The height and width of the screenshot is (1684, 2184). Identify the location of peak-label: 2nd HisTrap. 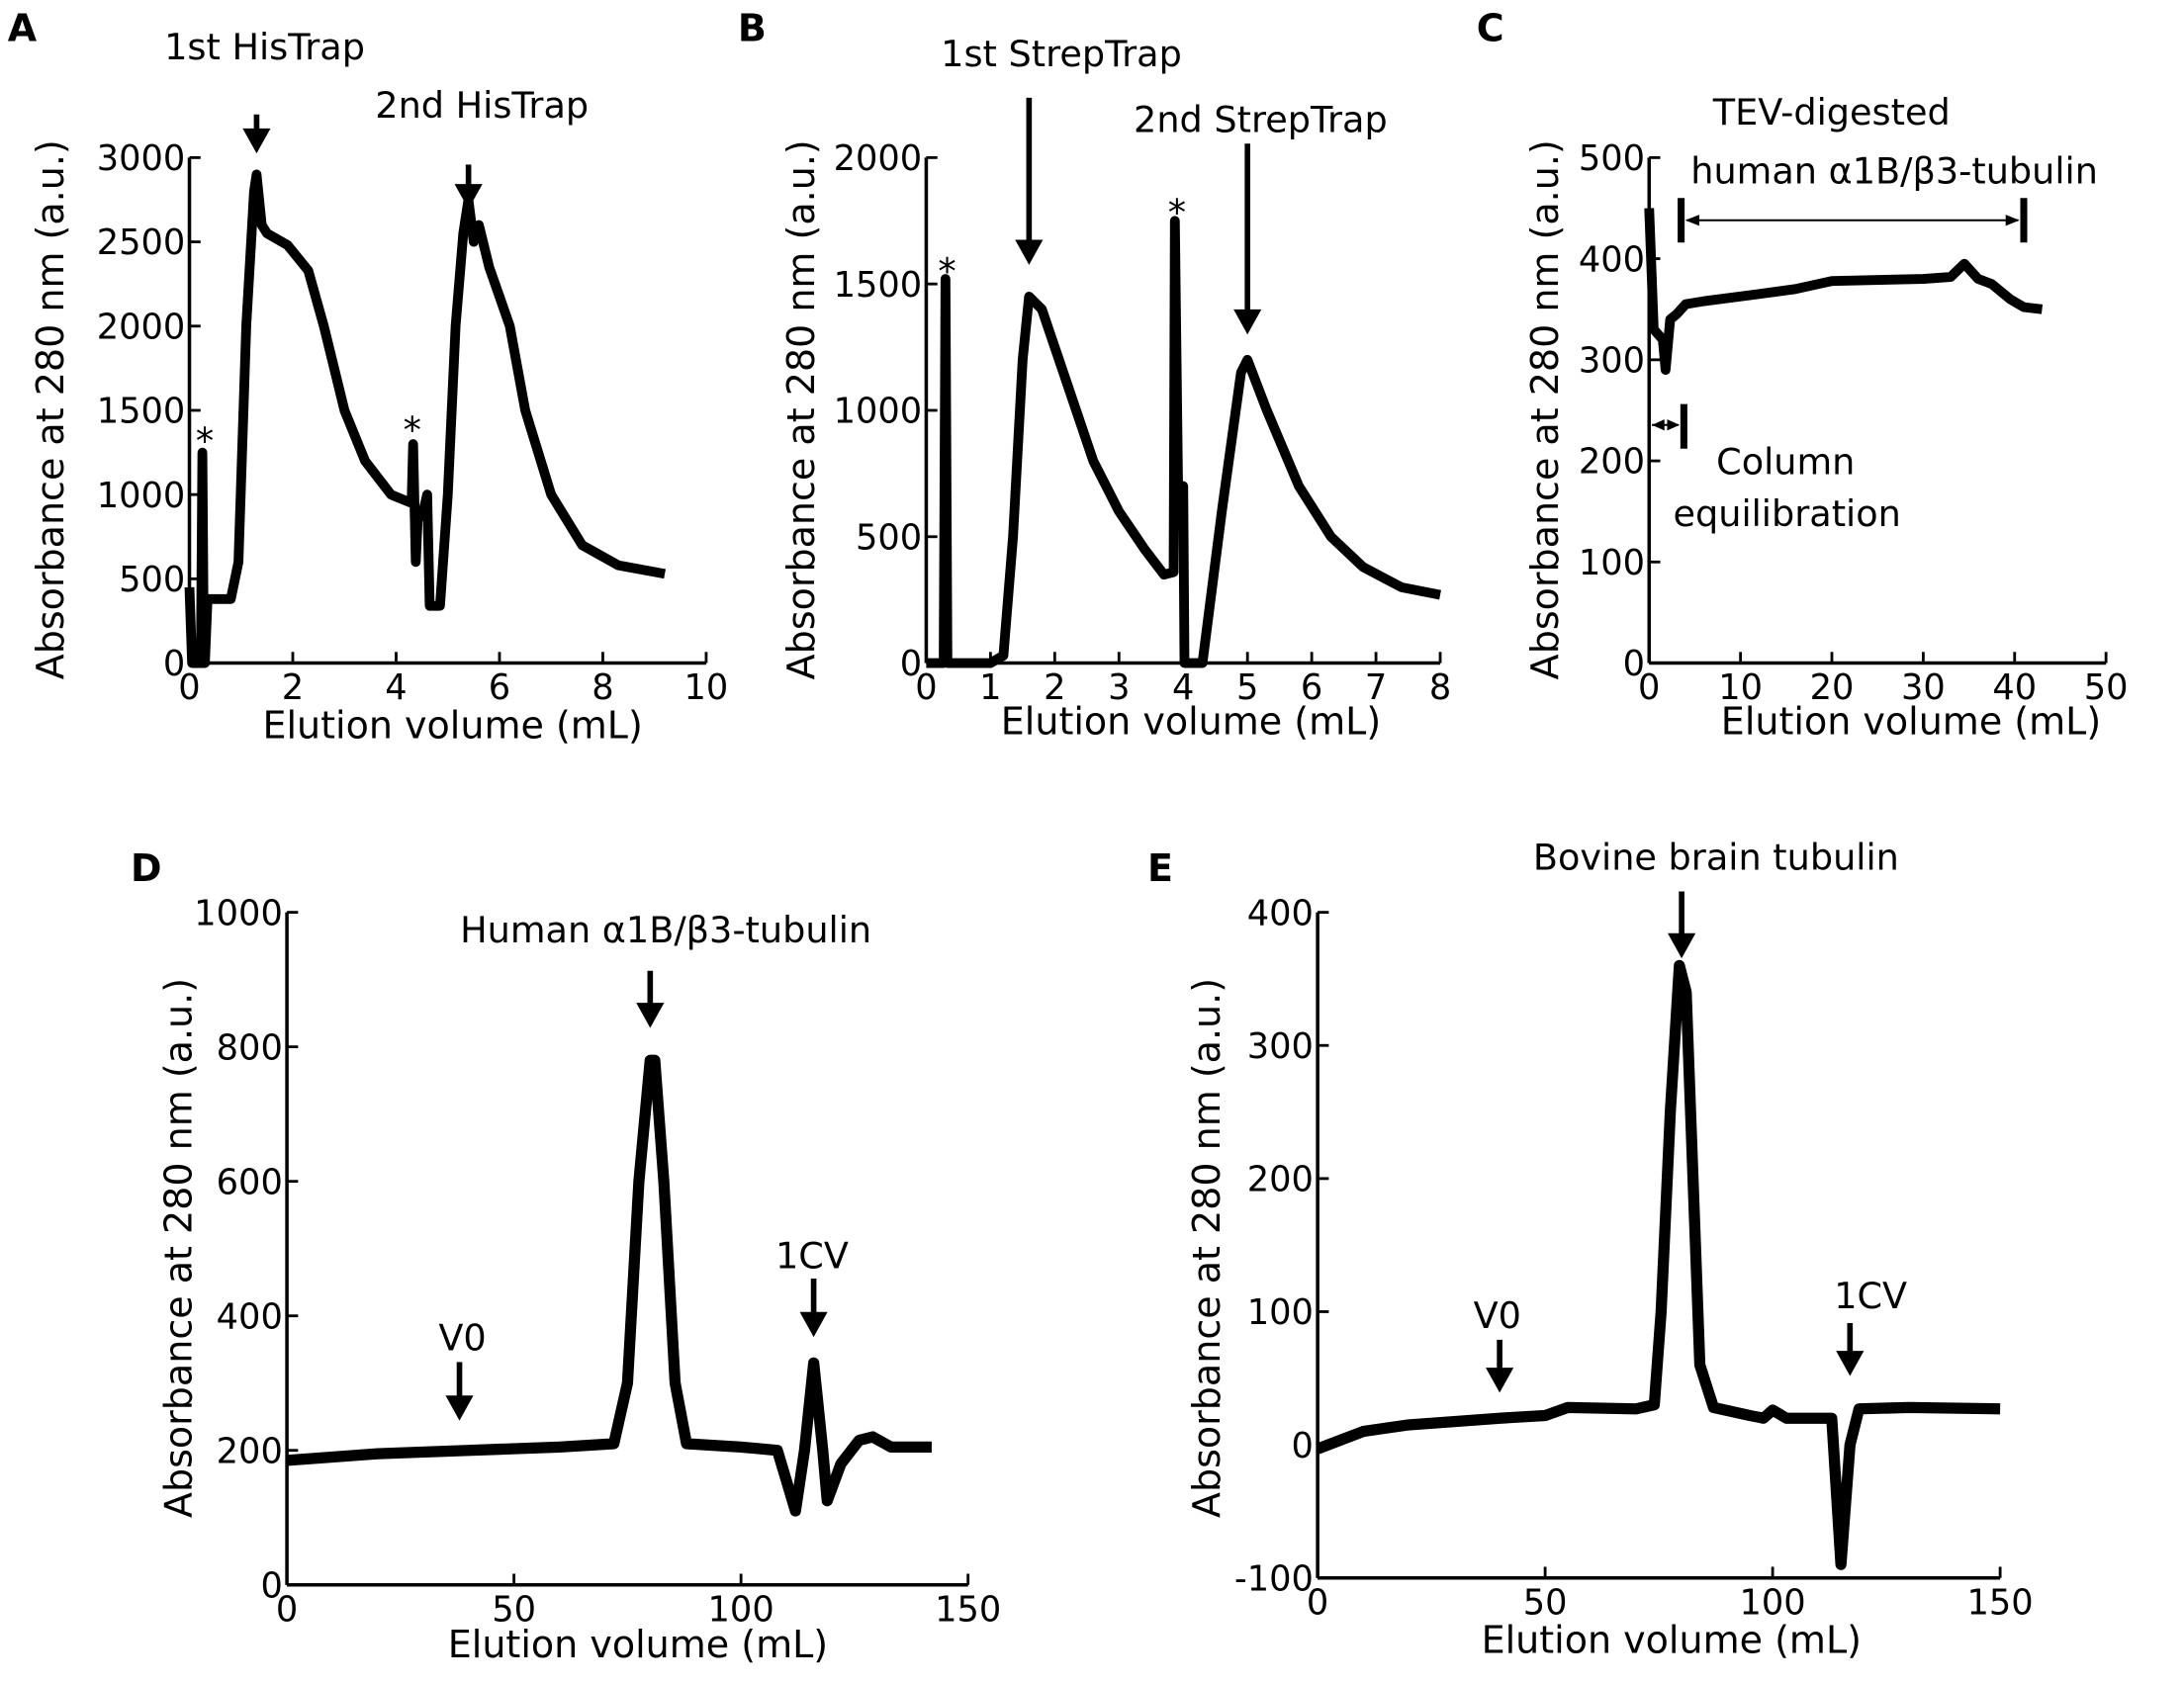
(482, 105).